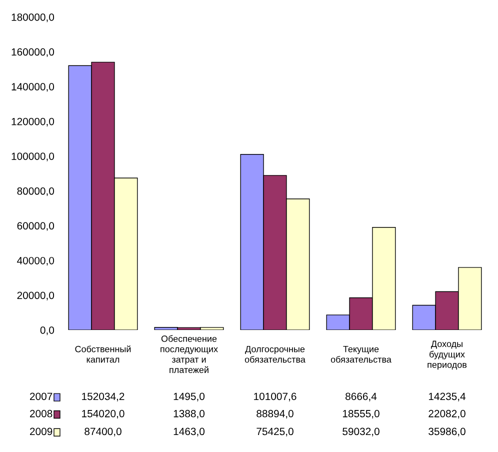 This screenshot has width=498, height=452. I want to click on x-tick-label: Текущие обязательства, so click(361, 354).